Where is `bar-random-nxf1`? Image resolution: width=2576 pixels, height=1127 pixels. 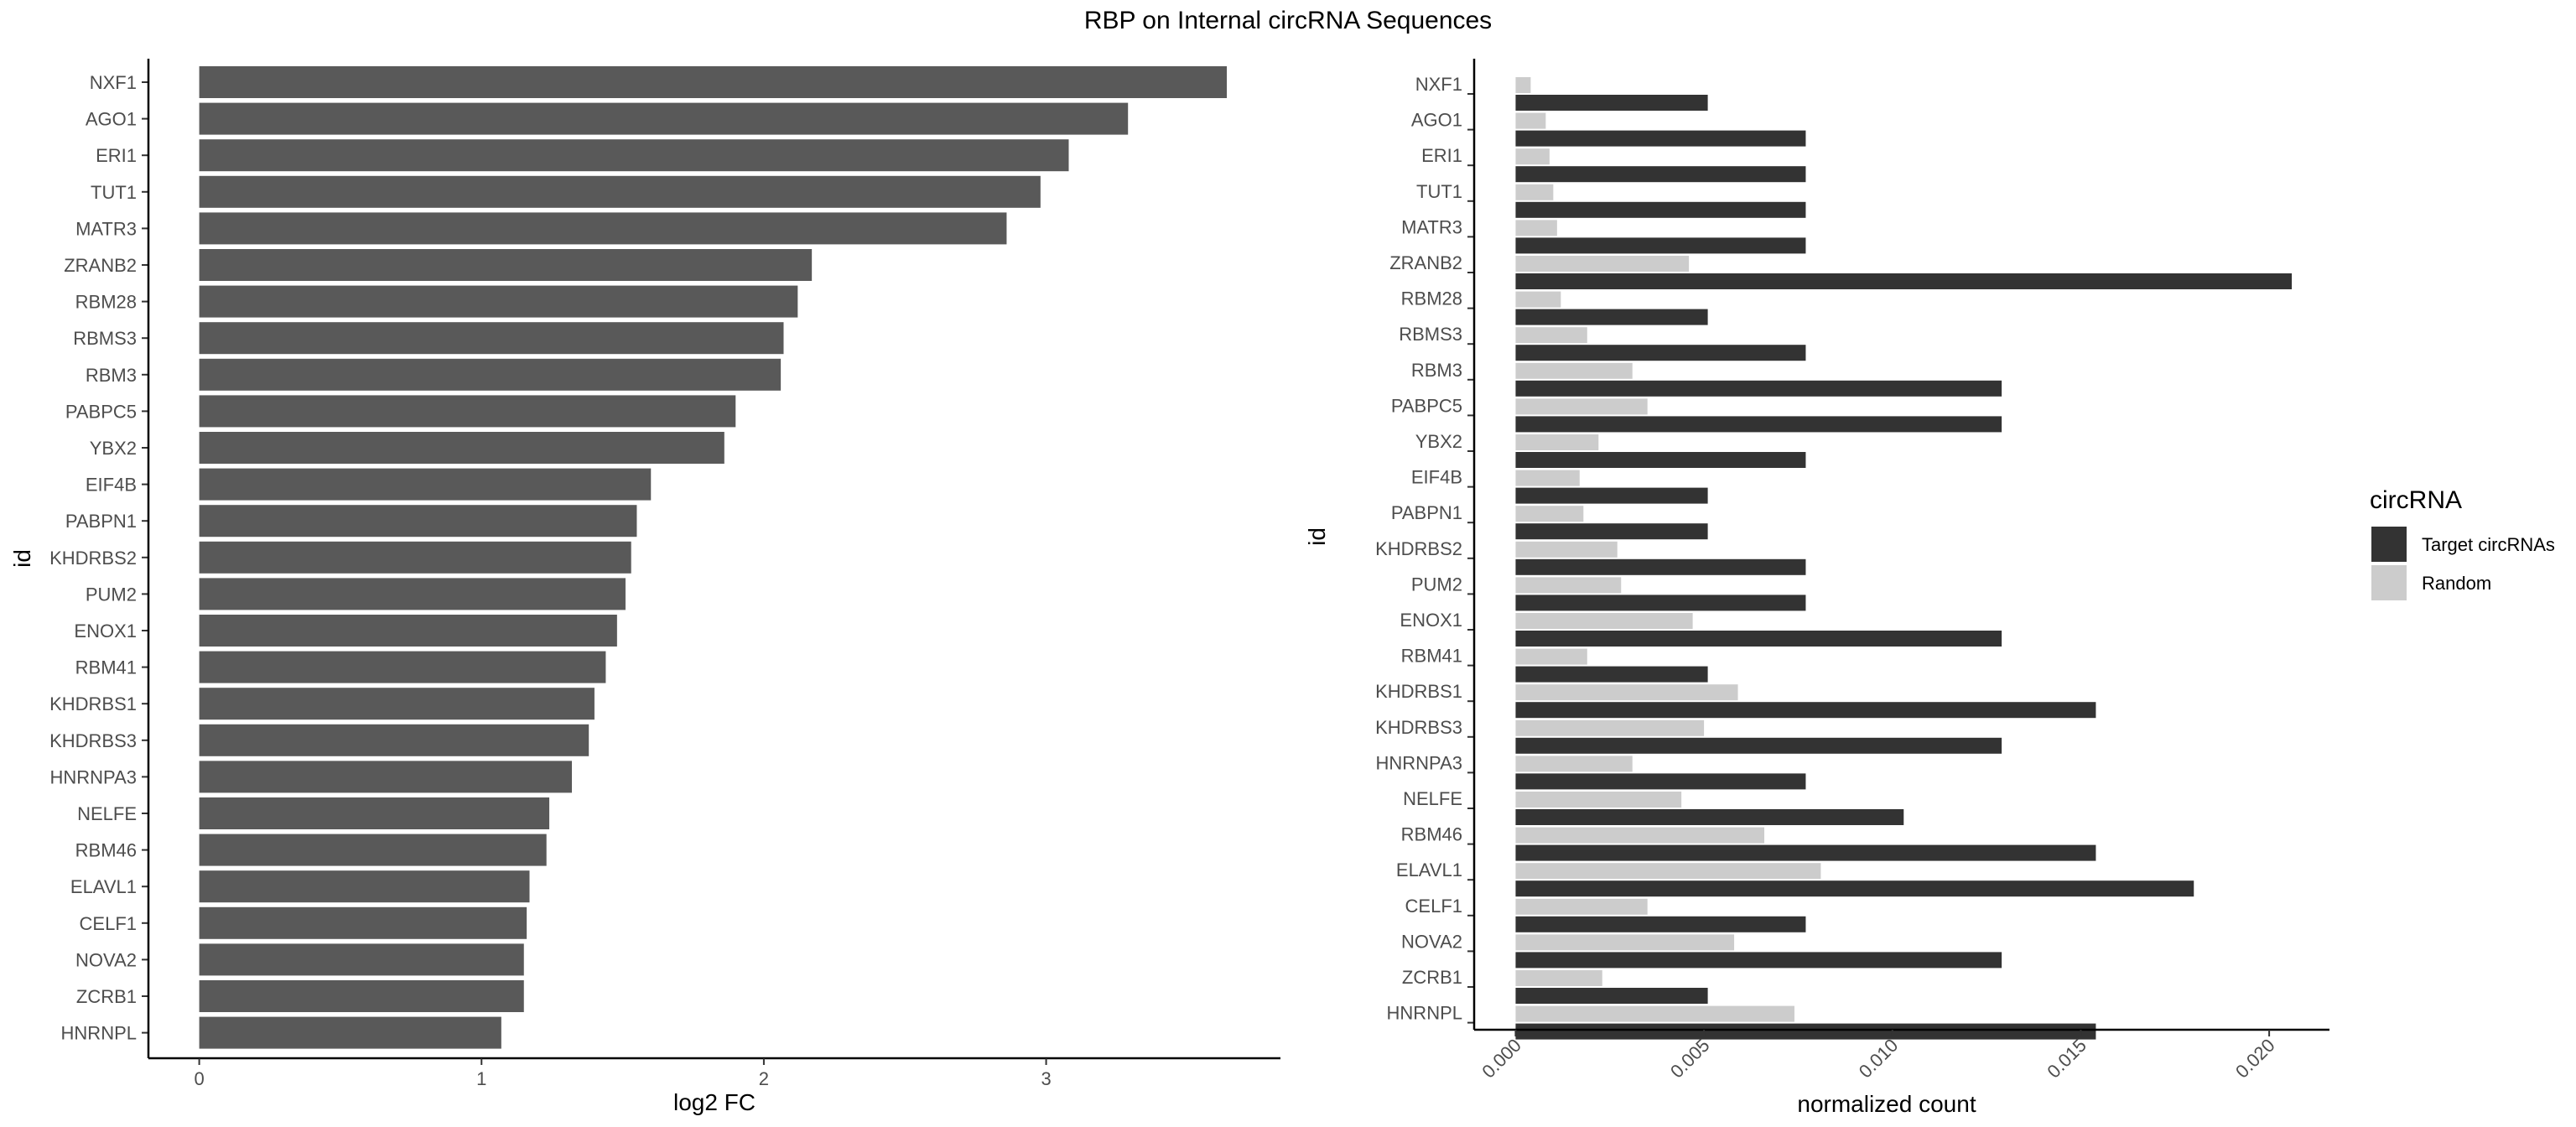
bar-random-nxf1 is located at coordinates (1523, 85).